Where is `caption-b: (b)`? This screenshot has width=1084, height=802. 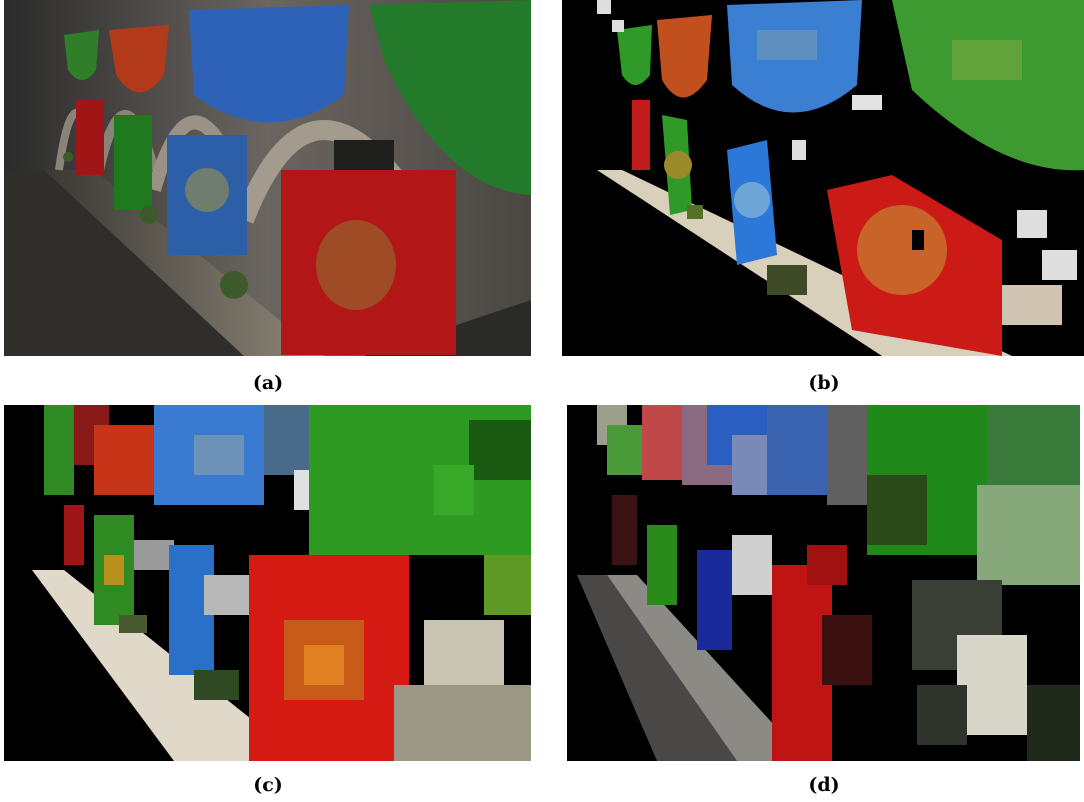 caption-b: (b) is located at coordinates (824, 383).